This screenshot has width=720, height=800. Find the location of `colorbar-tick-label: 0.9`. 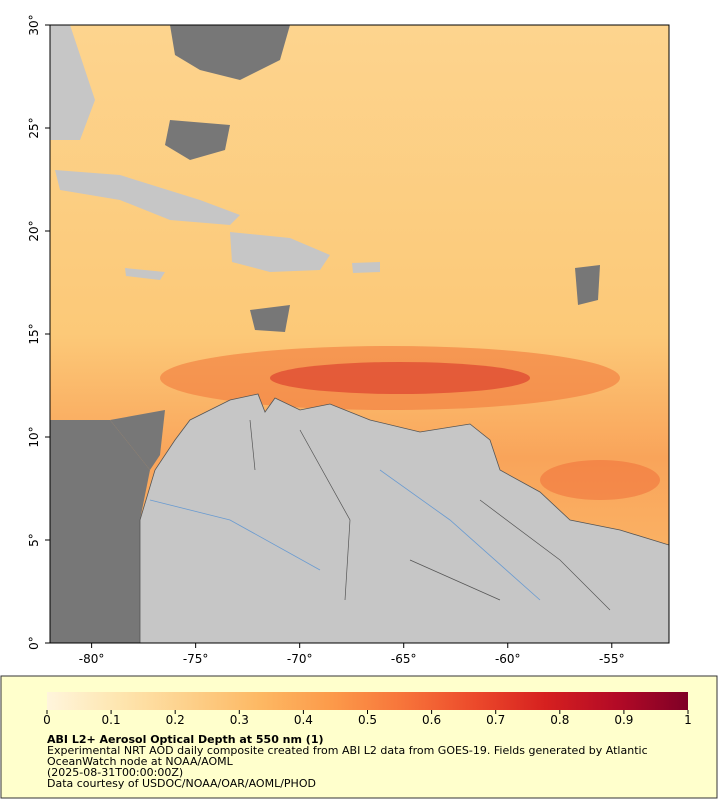

colorbar-tick-label: 0.9 is located at coordinates (623, 720).